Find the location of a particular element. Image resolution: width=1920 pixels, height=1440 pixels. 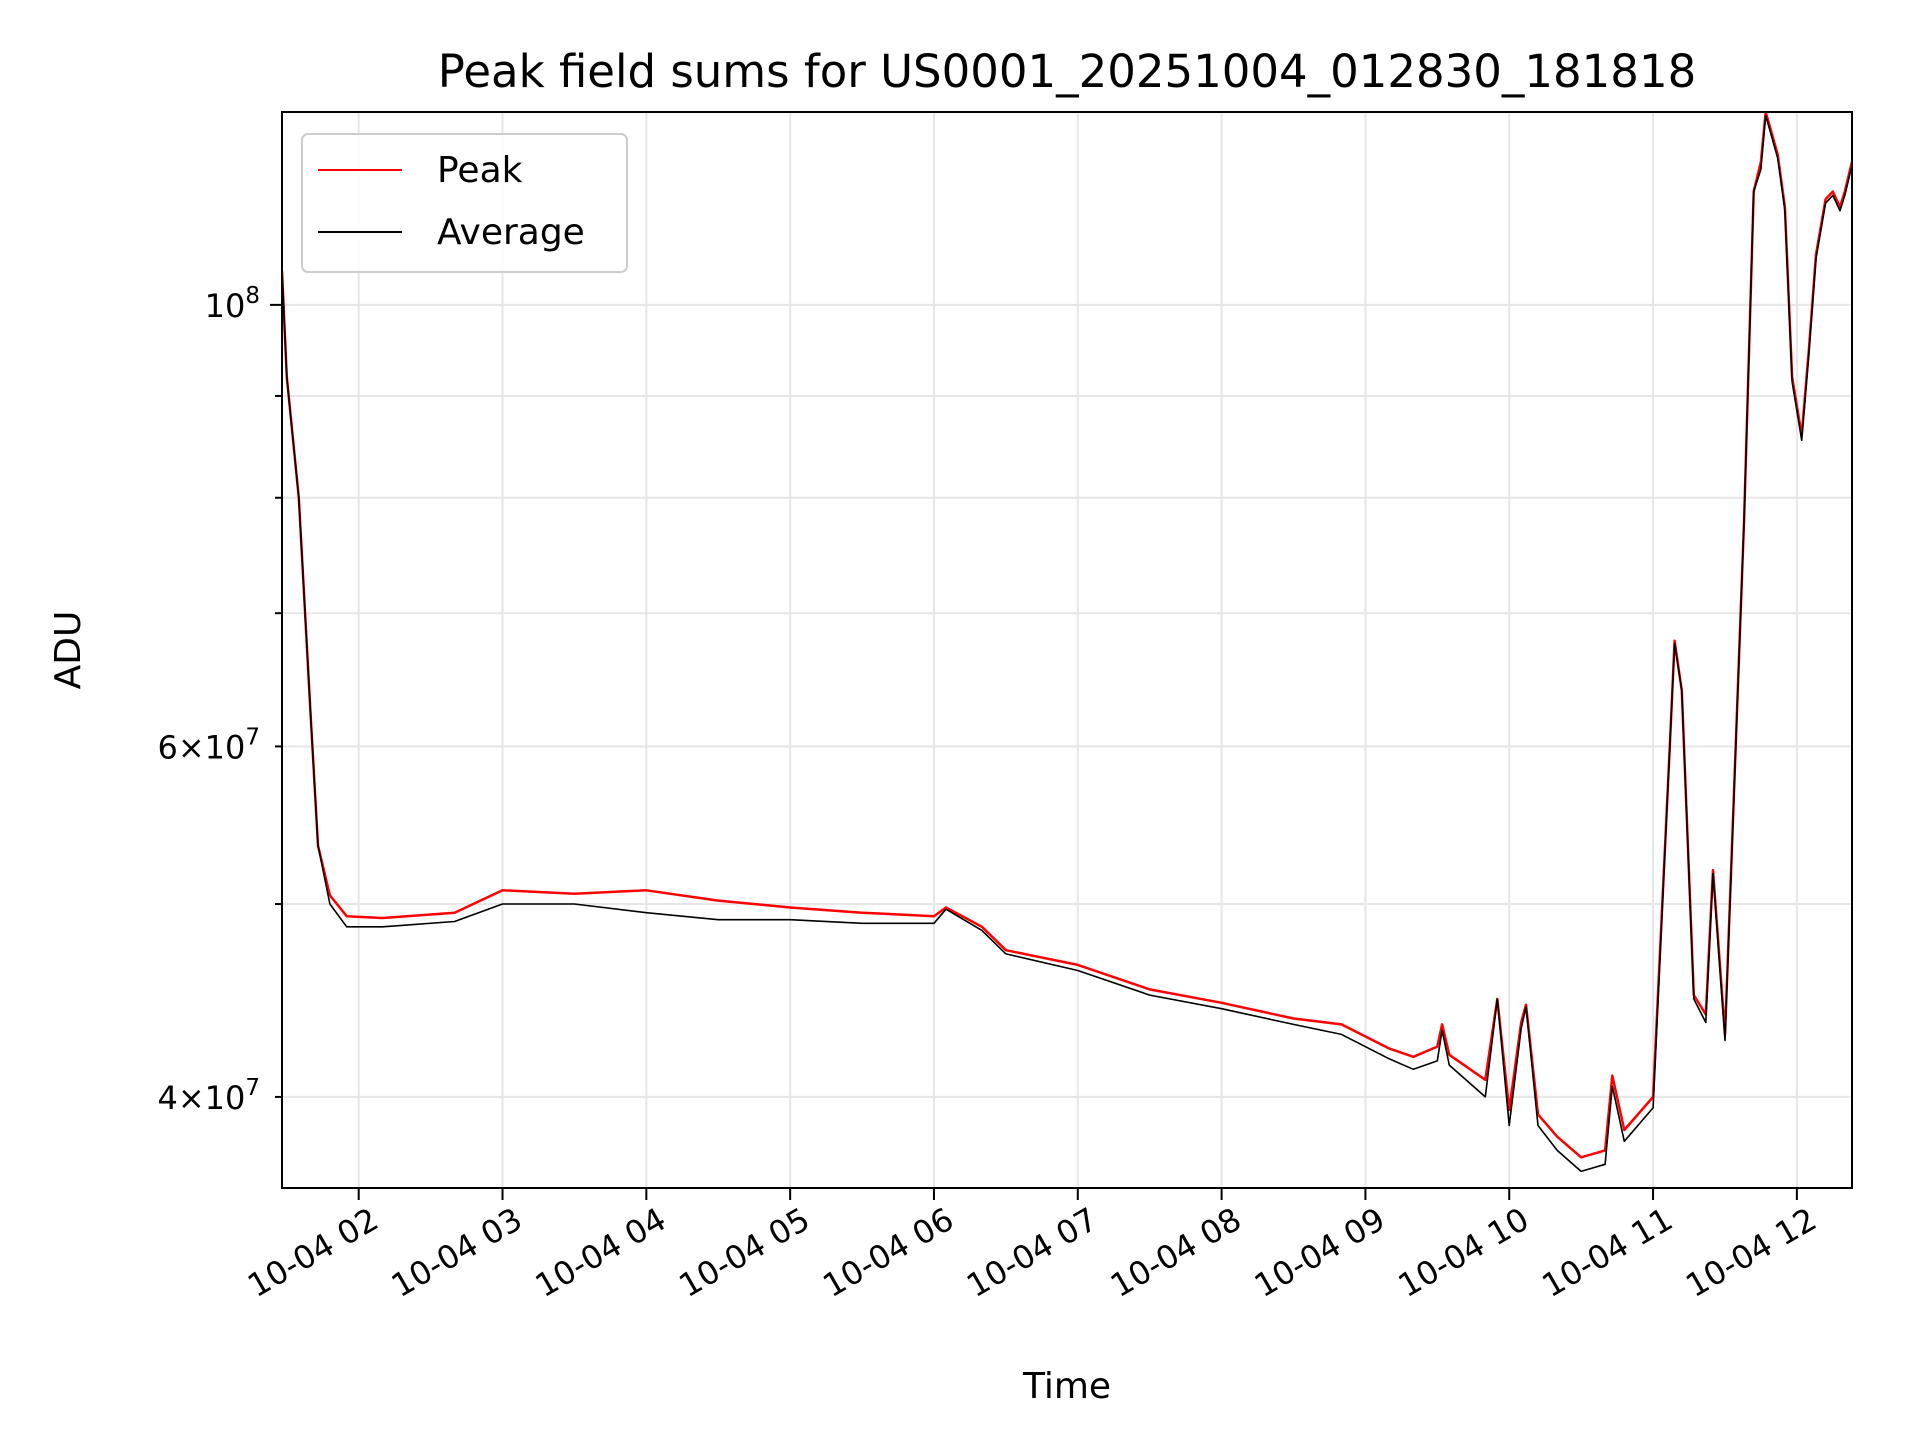

y-axis: 108 4×107 6×107 is located at coordinates (219, 700).